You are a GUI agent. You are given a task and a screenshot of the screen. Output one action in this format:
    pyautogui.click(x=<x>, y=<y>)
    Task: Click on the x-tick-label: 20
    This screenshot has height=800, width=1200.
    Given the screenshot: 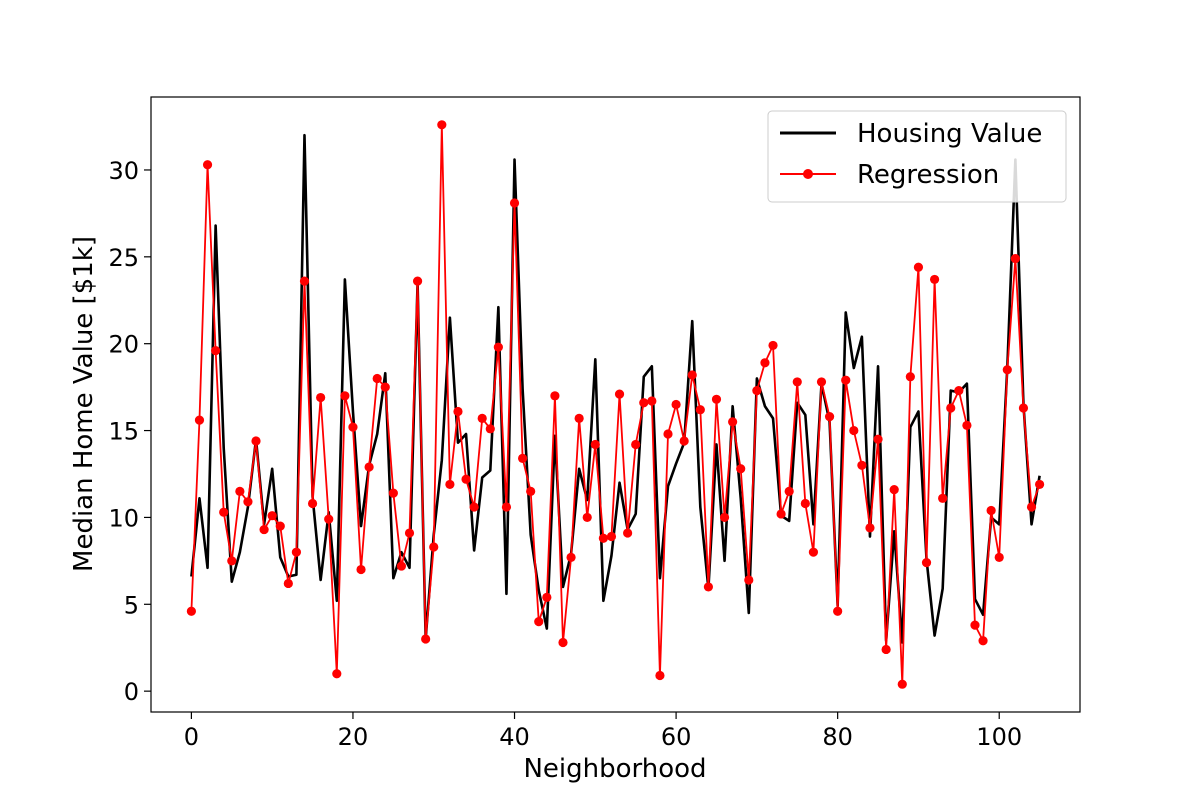 What is the action you would take?
    pyautogui.click(x=353, y=737)
    